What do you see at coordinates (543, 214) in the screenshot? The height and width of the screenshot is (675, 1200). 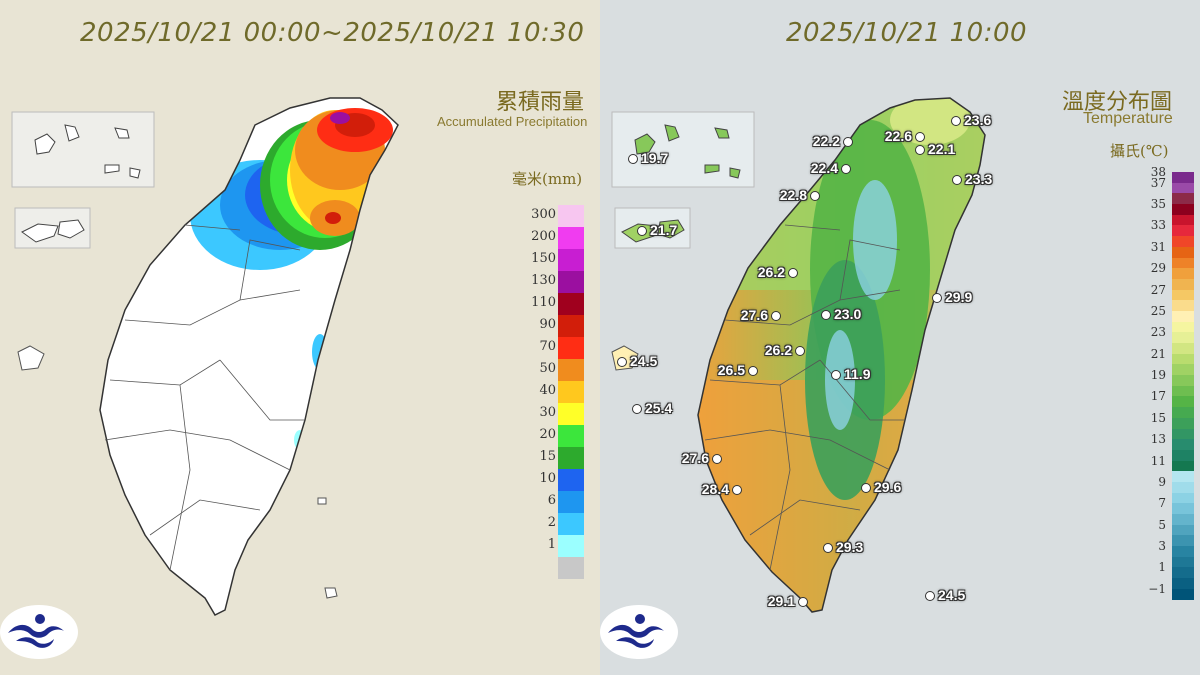 I see `rain-scale-label: 300` at bounding box center [543, 214].